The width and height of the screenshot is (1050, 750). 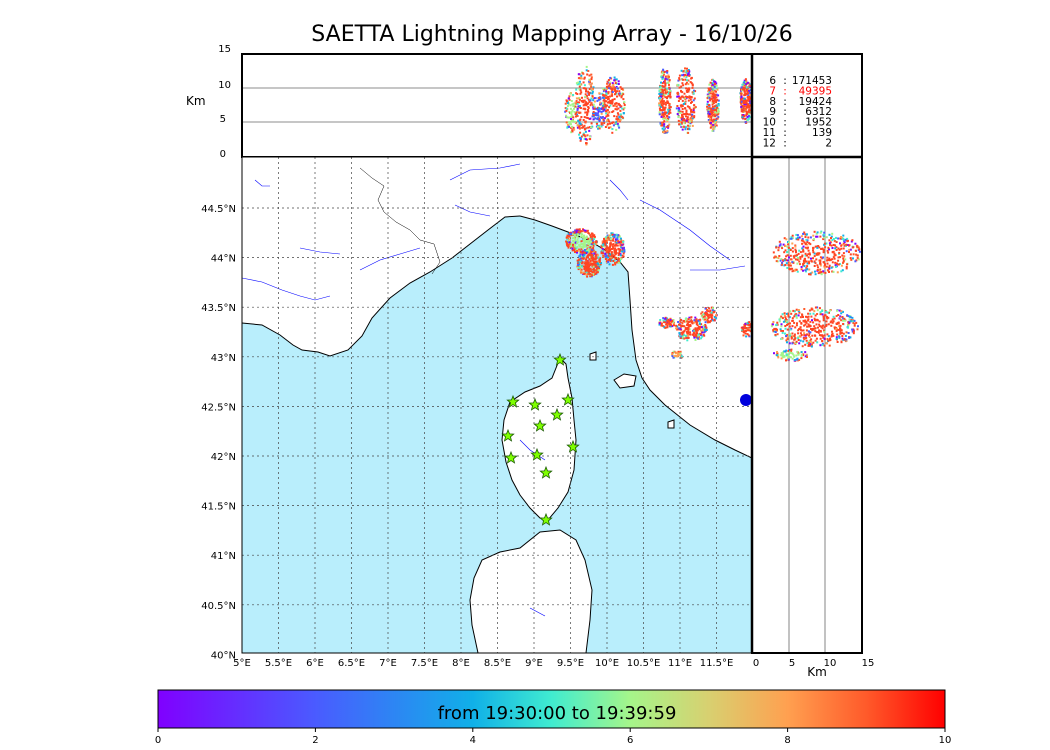 What do you see at coordinates (625, 381) in the screenshot?
I see `elba-island` at bounding box center [625, 381].